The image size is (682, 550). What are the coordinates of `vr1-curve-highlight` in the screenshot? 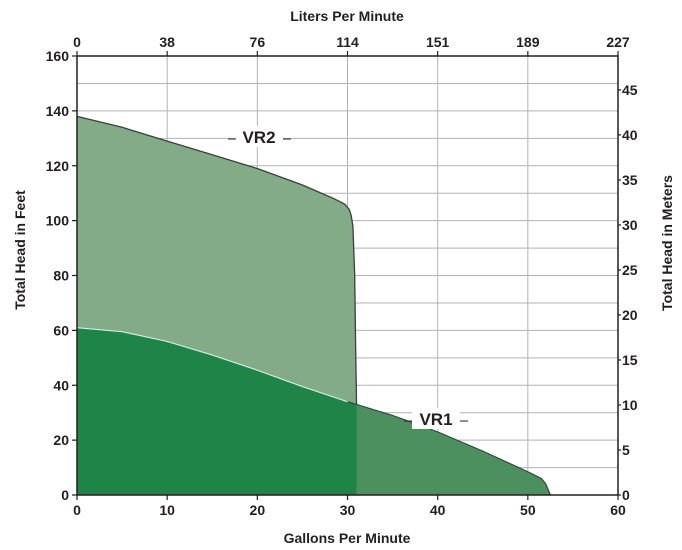 It's located at (212, 365).